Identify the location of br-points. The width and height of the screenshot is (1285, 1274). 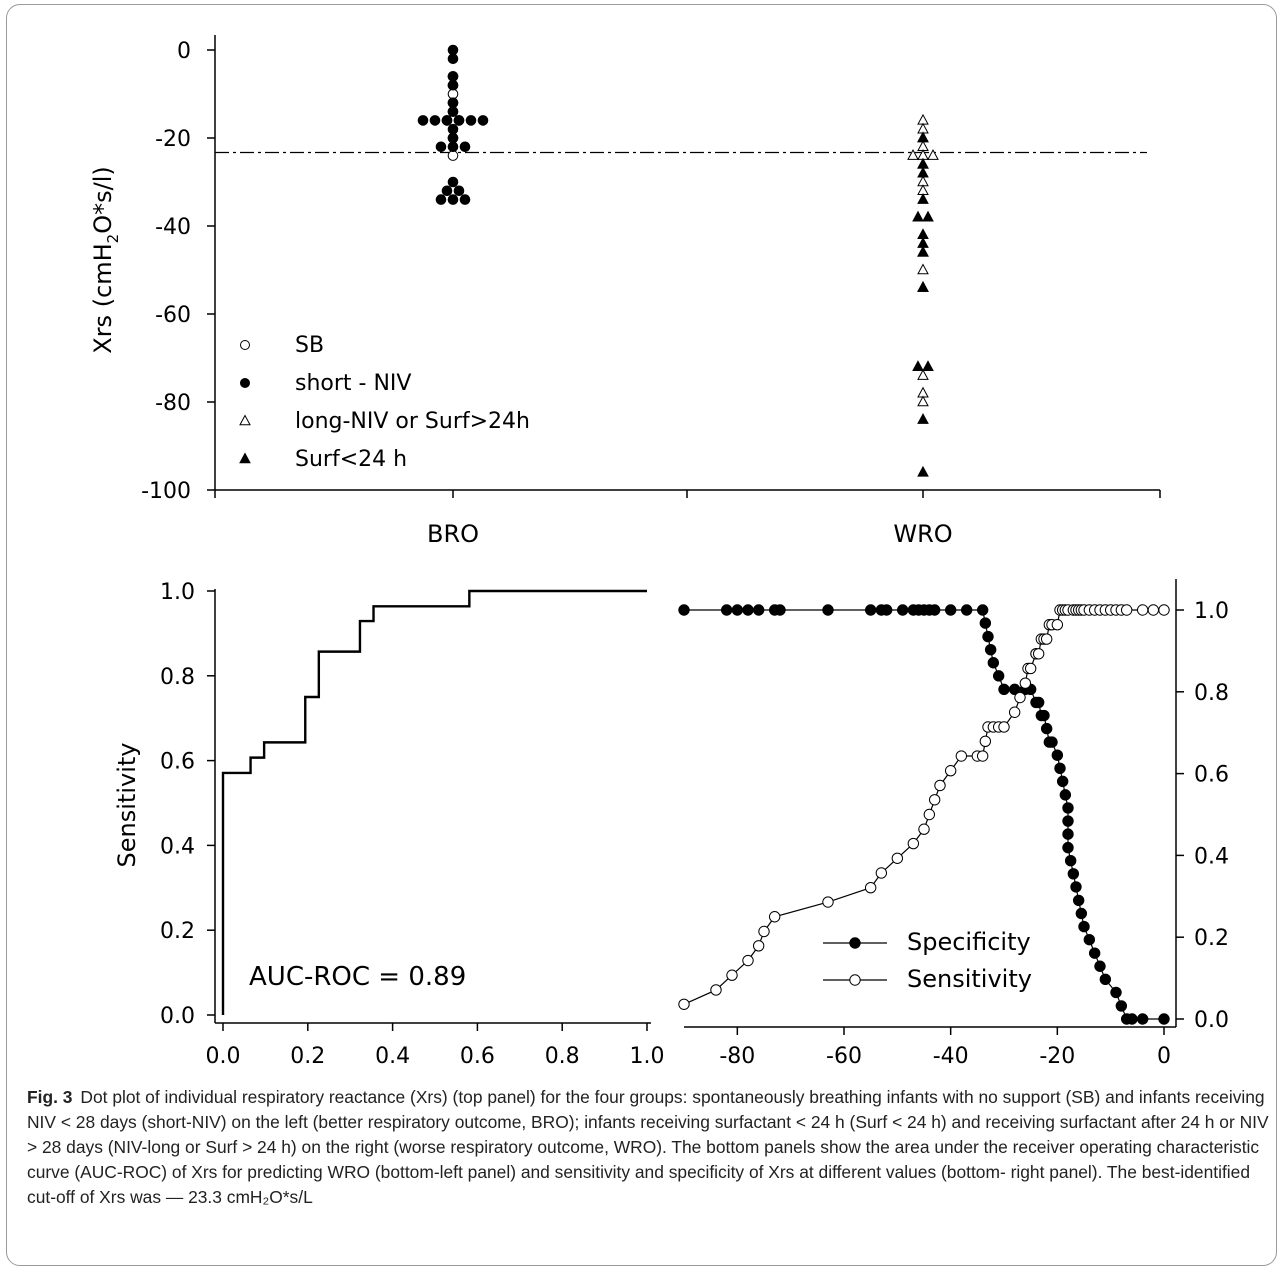
(924, 814).